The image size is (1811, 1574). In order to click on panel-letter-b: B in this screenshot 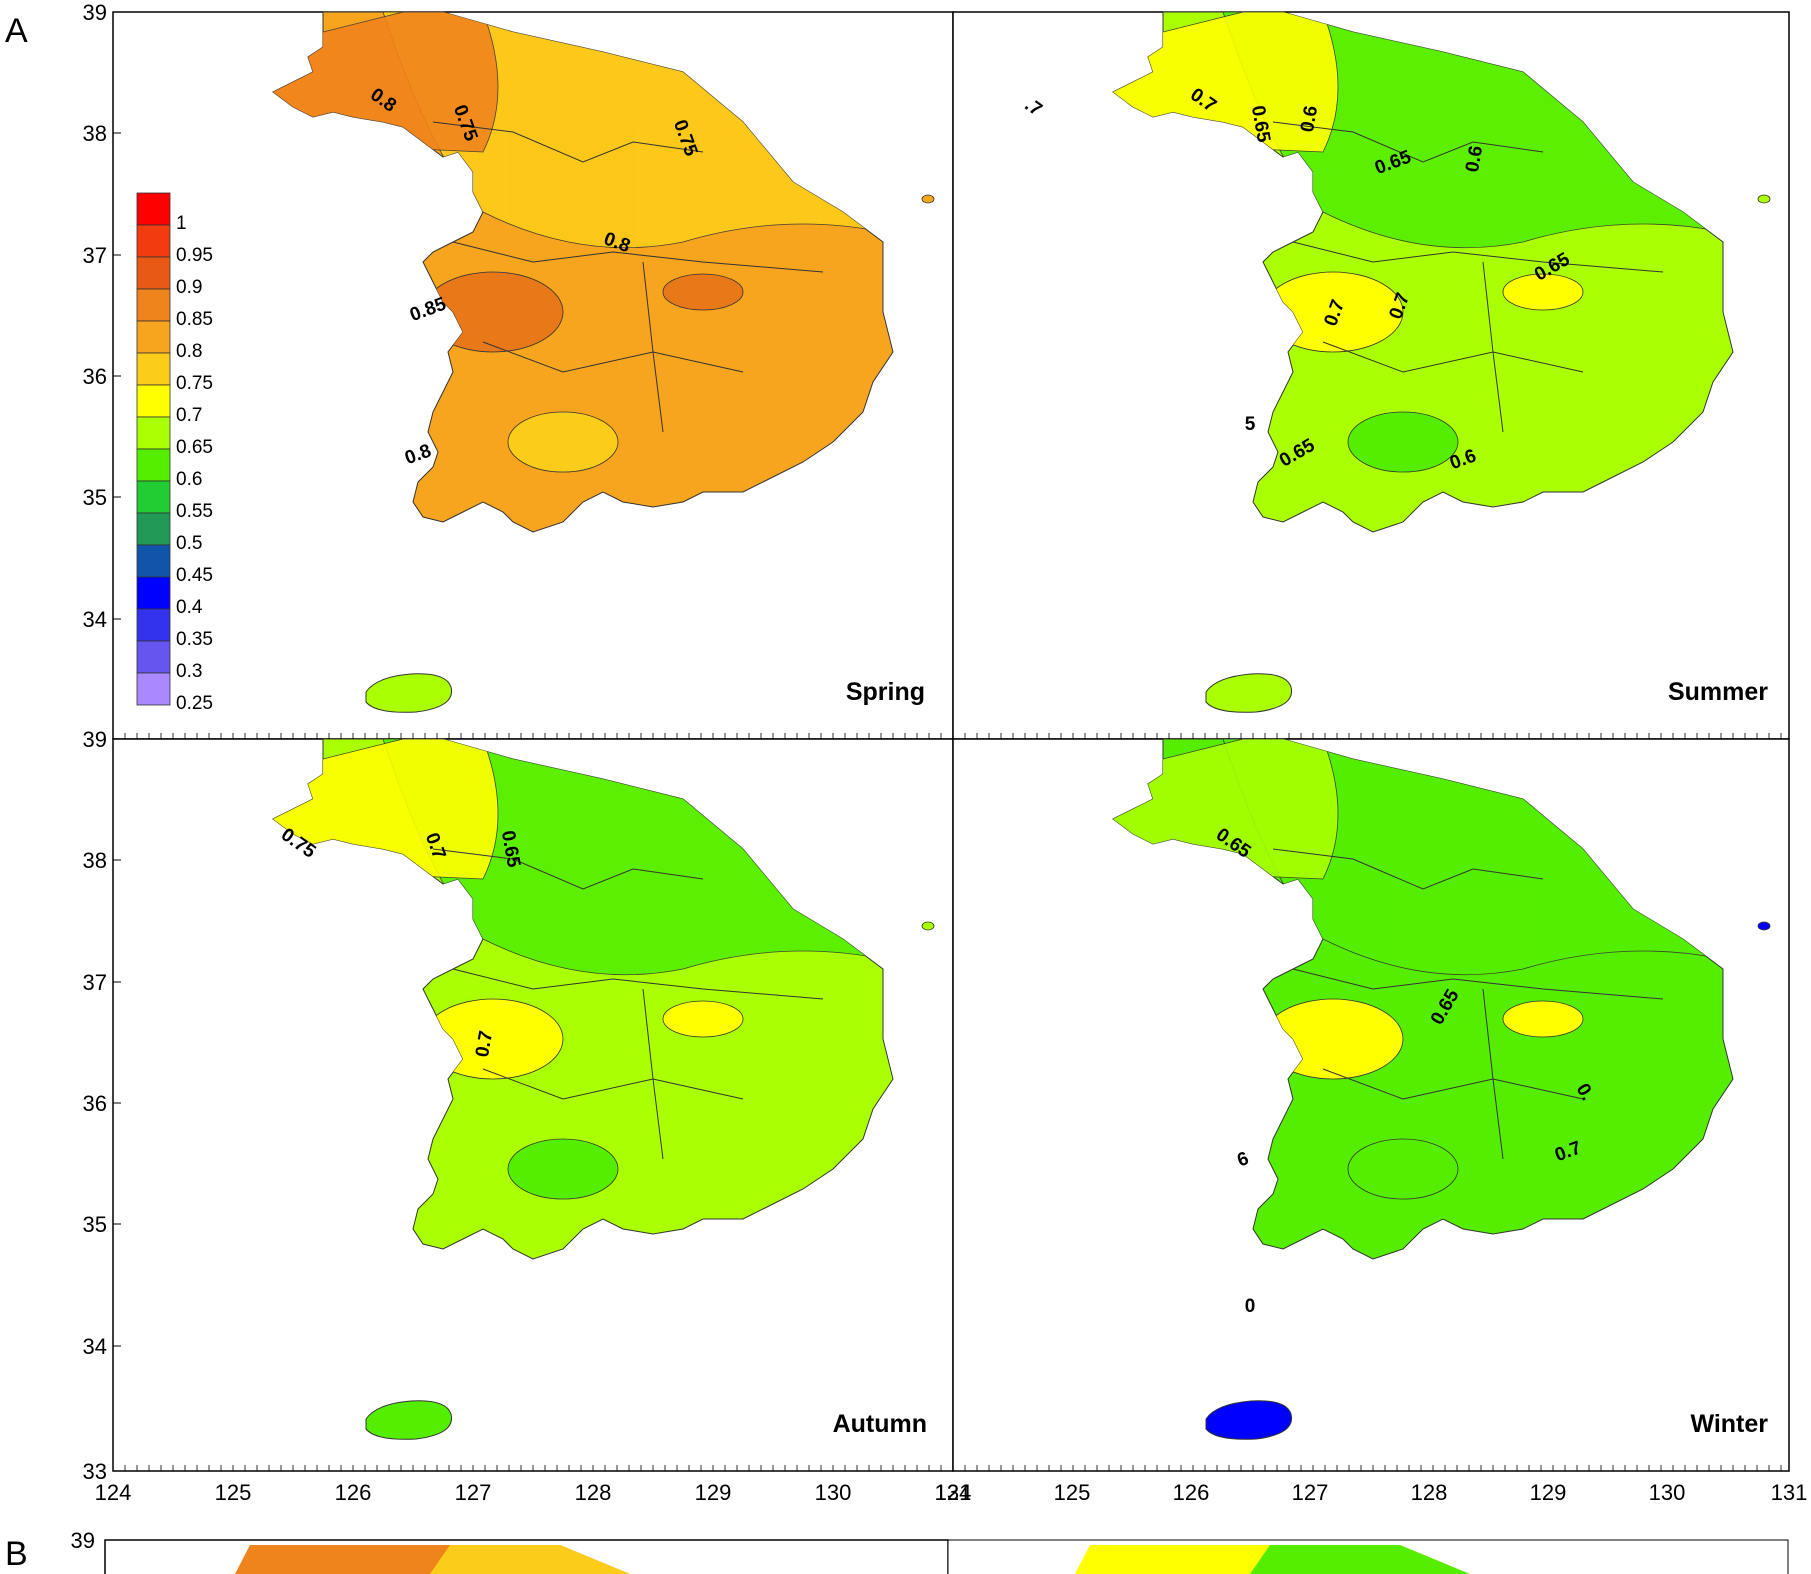, I will do `click(16, 1554)`.